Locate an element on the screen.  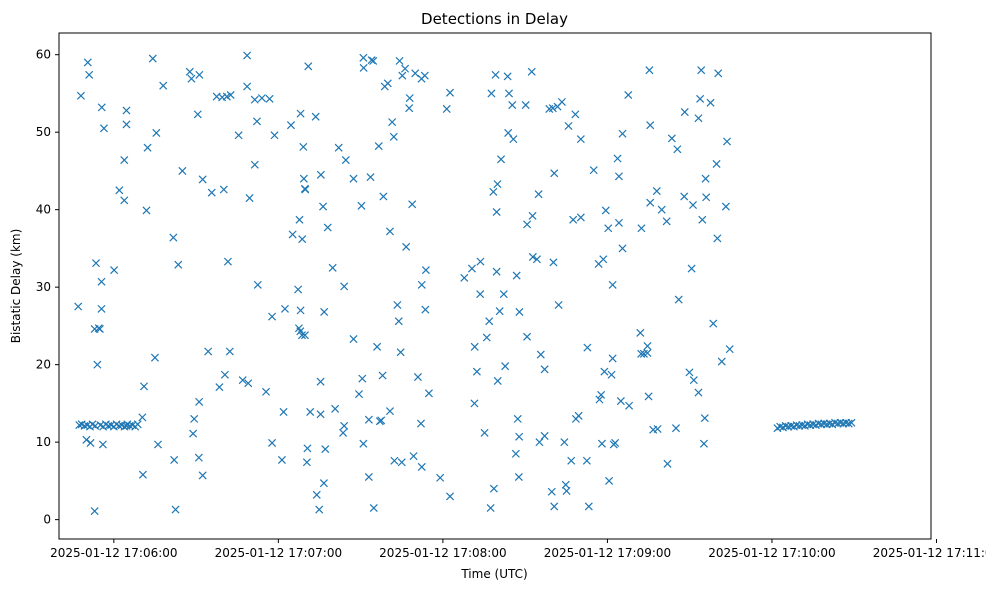
y-tick-label: 20 is located at coordinates (43, 365).